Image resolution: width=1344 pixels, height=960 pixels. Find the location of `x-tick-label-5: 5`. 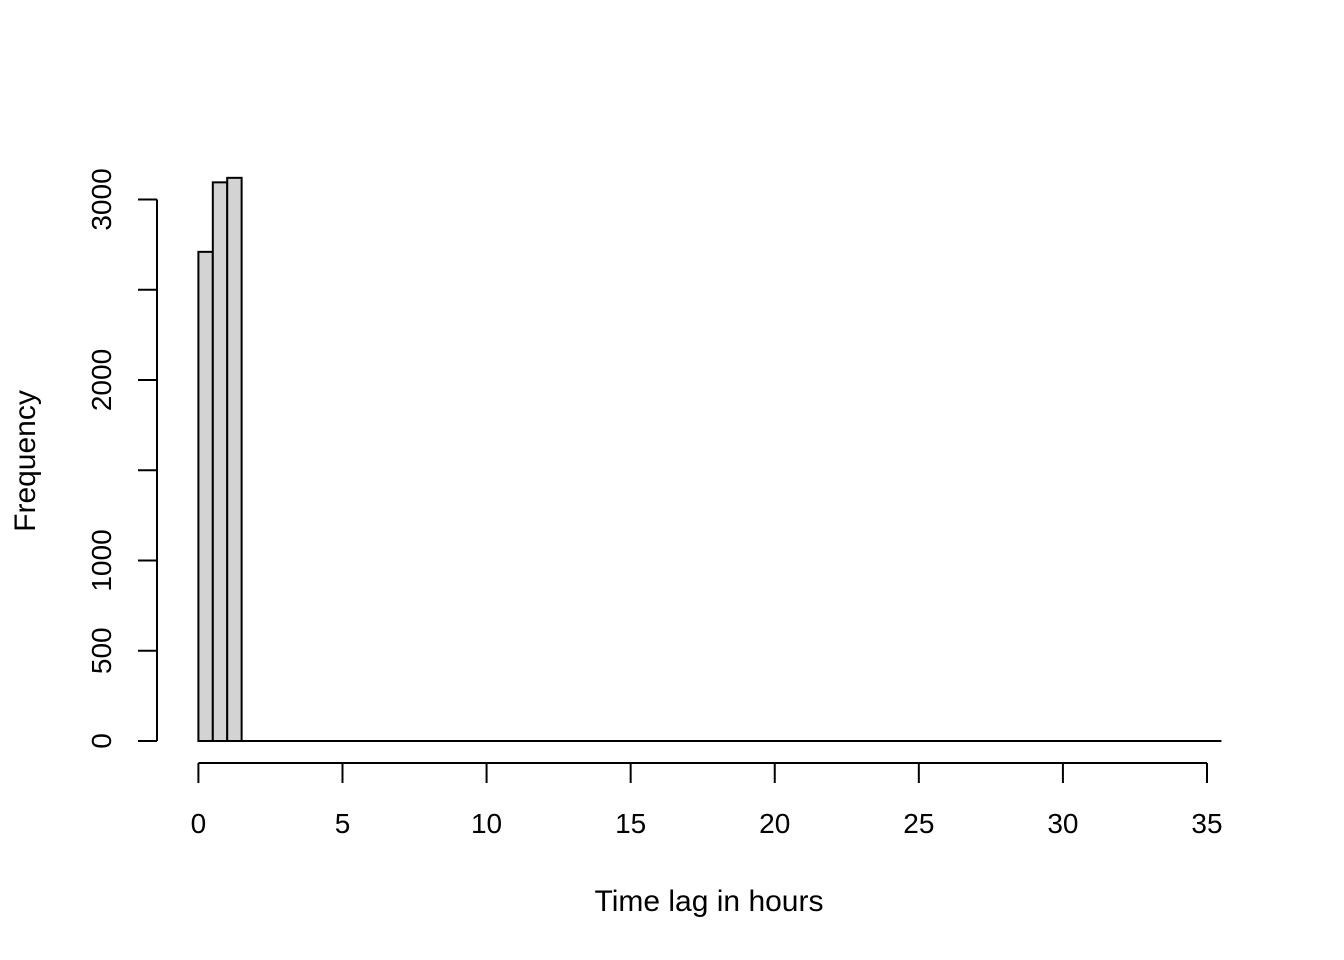

x-tick-label-5: 5 is located at coordinates (343, 823).